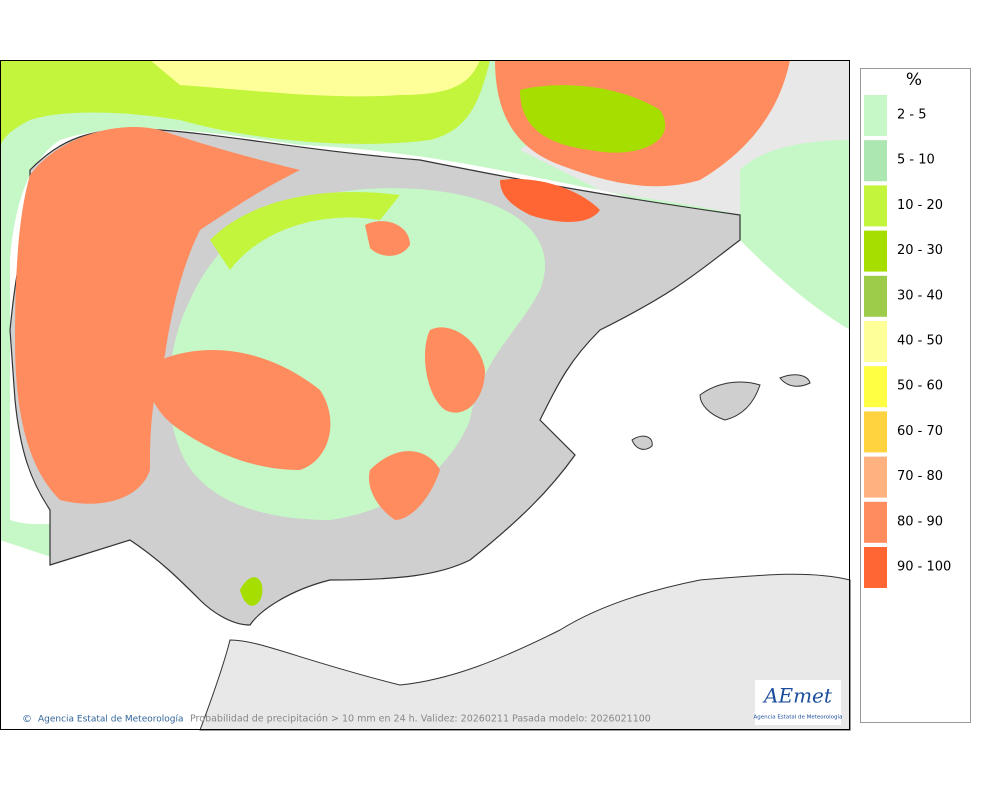 The image size is (1000, 790). Describe the element at coordinates (920, 341) in the screenshot. I see `legend-label: 40 - 50` at that location.